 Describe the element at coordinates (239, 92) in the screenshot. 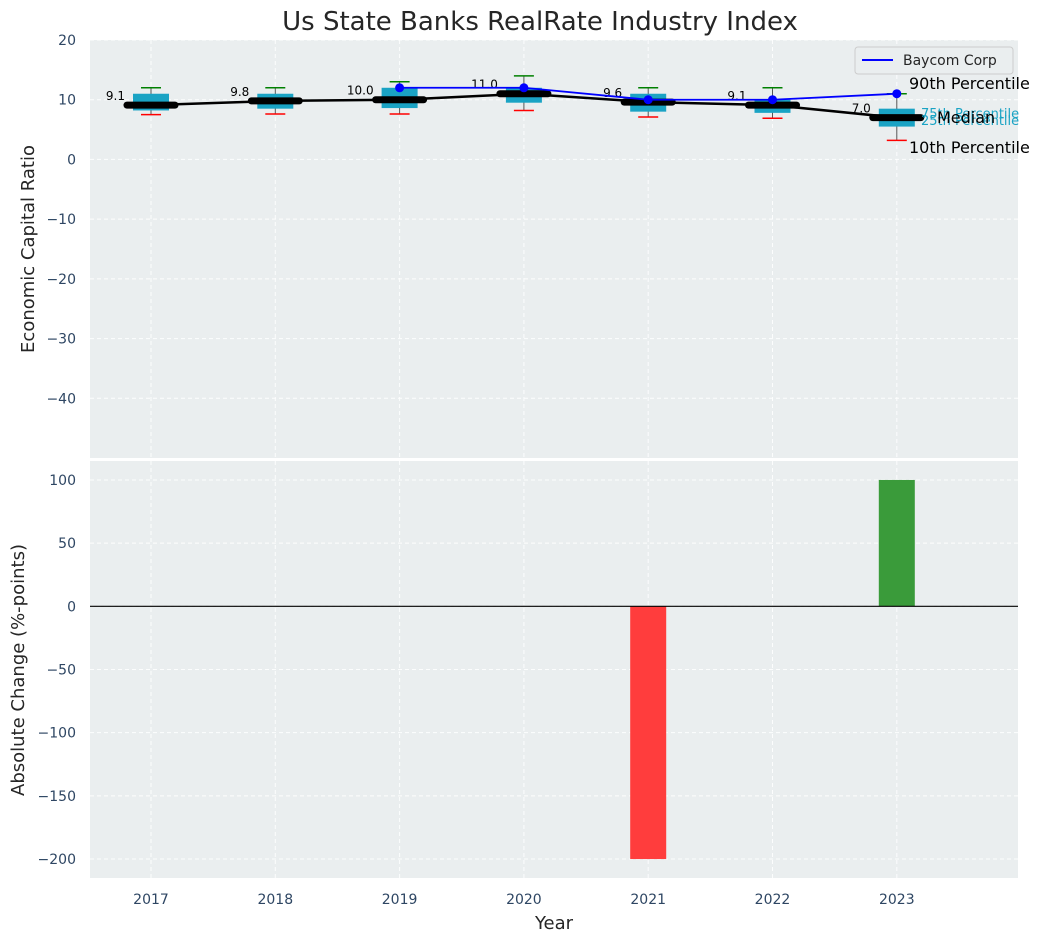

I see `median-value-label: 9.8` at that location.